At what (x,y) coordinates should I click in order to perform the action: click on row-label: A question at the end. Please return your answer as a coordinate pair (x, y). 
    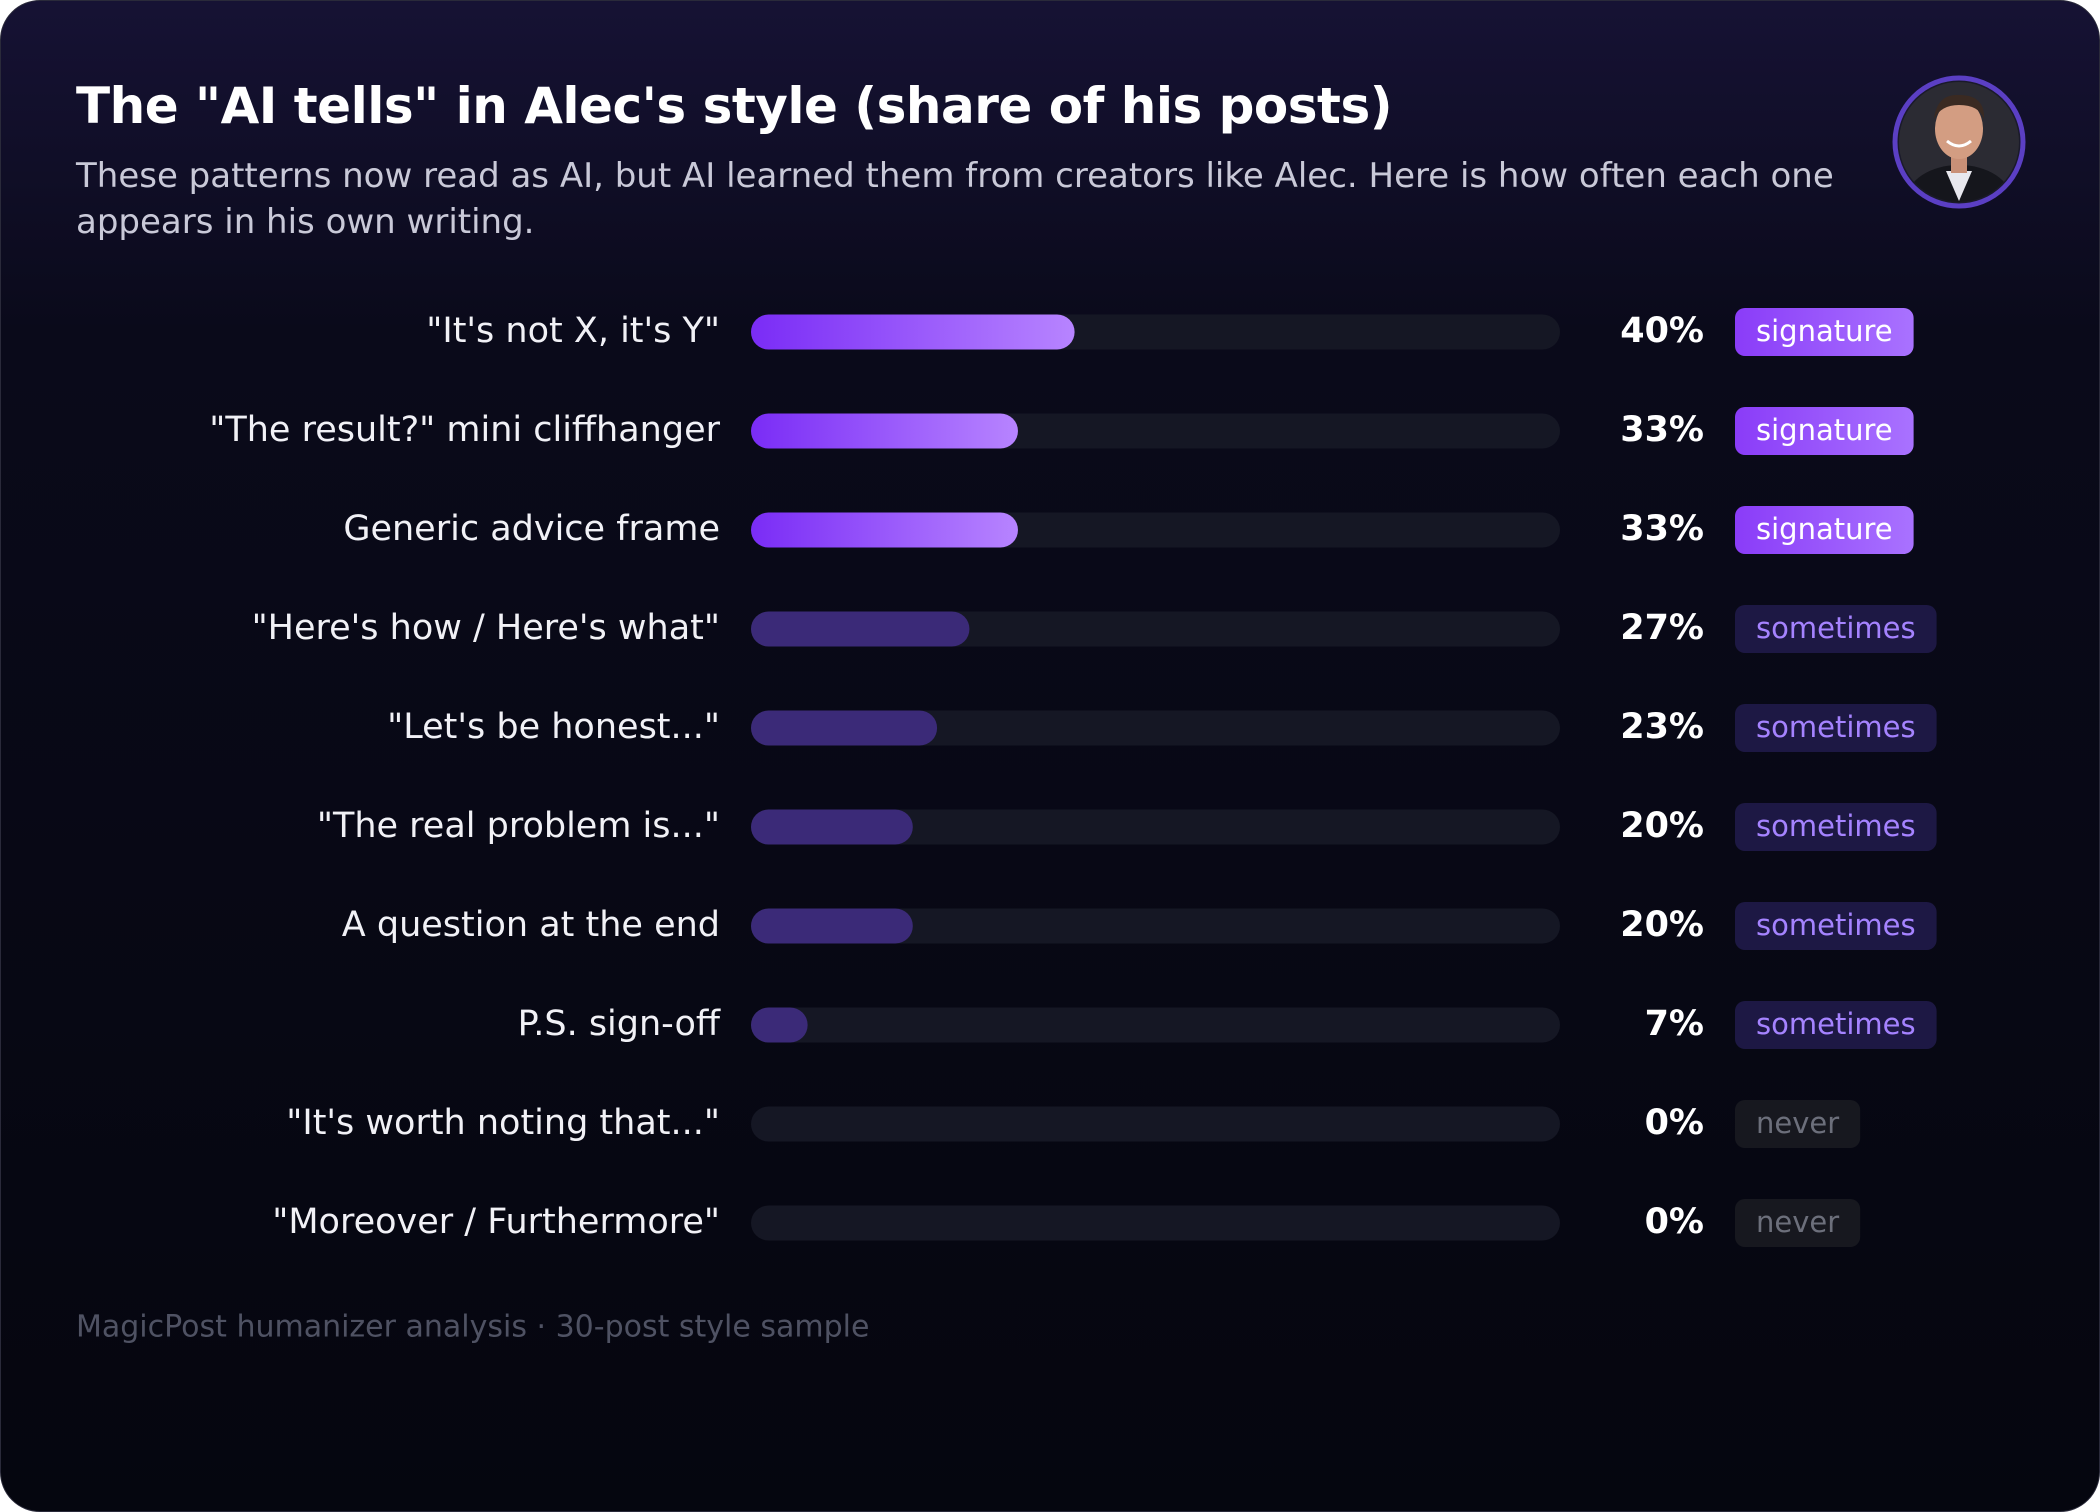
    Looking at the image, I should click on (531, 925).